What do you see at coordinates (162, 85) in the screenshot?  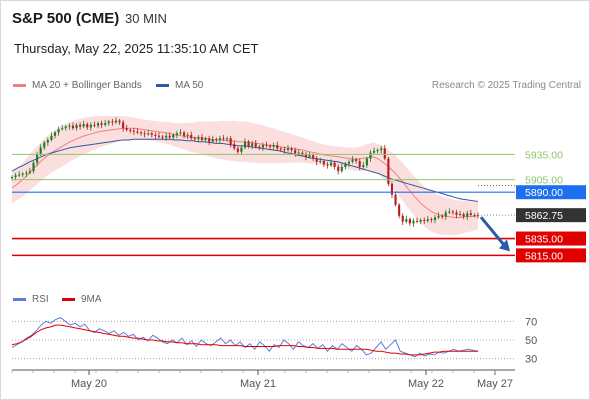 I see `ma50-swatch` at bounding box center [162, 85].